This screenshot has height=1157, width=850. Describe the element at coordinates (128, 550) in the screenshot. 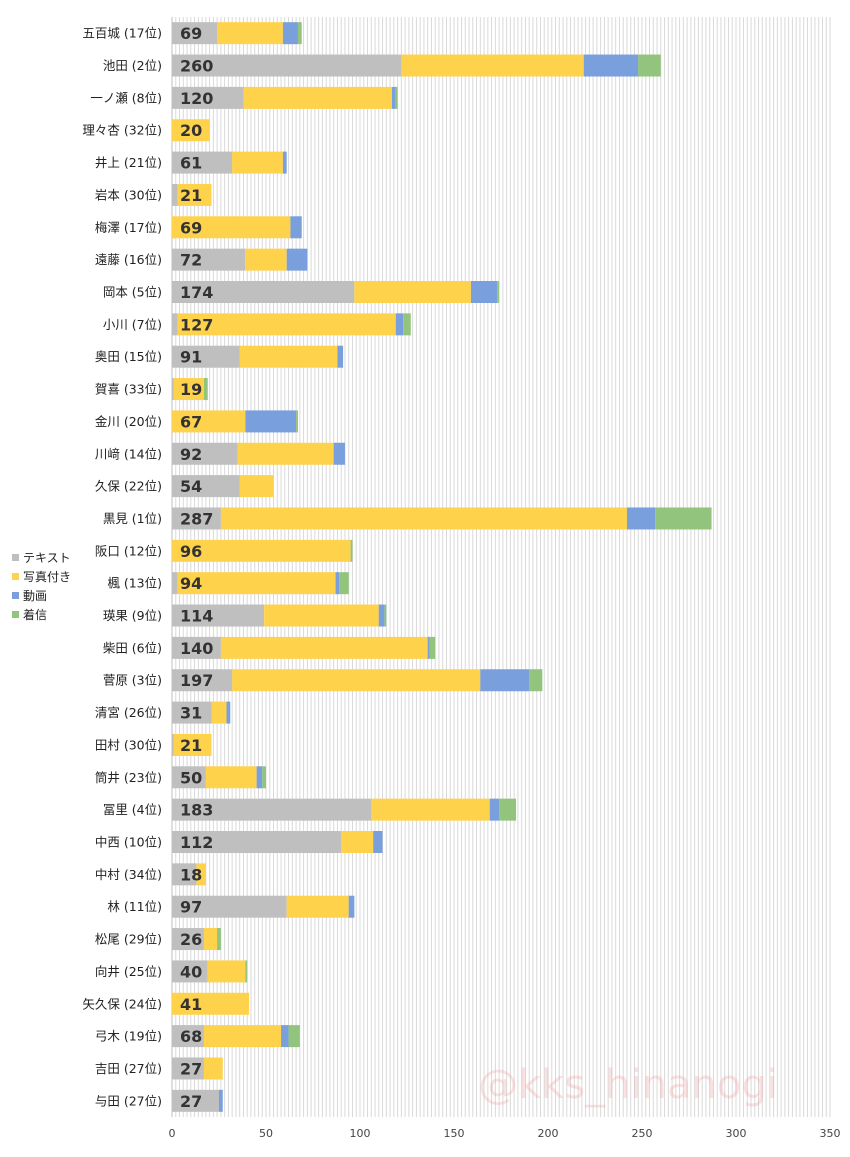

I see `category-label: 阪口 (12位)` at that location.